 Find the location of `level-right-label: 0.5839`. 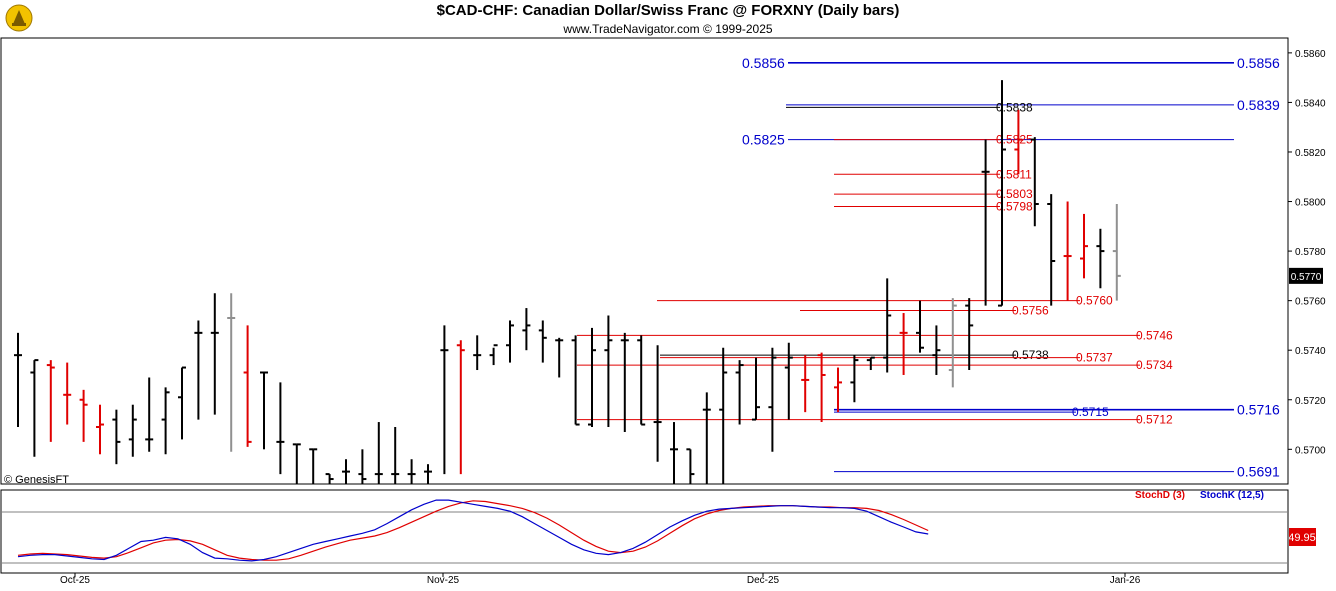

level-right-label: 0.5839 is located at coordinates (1258, 105).